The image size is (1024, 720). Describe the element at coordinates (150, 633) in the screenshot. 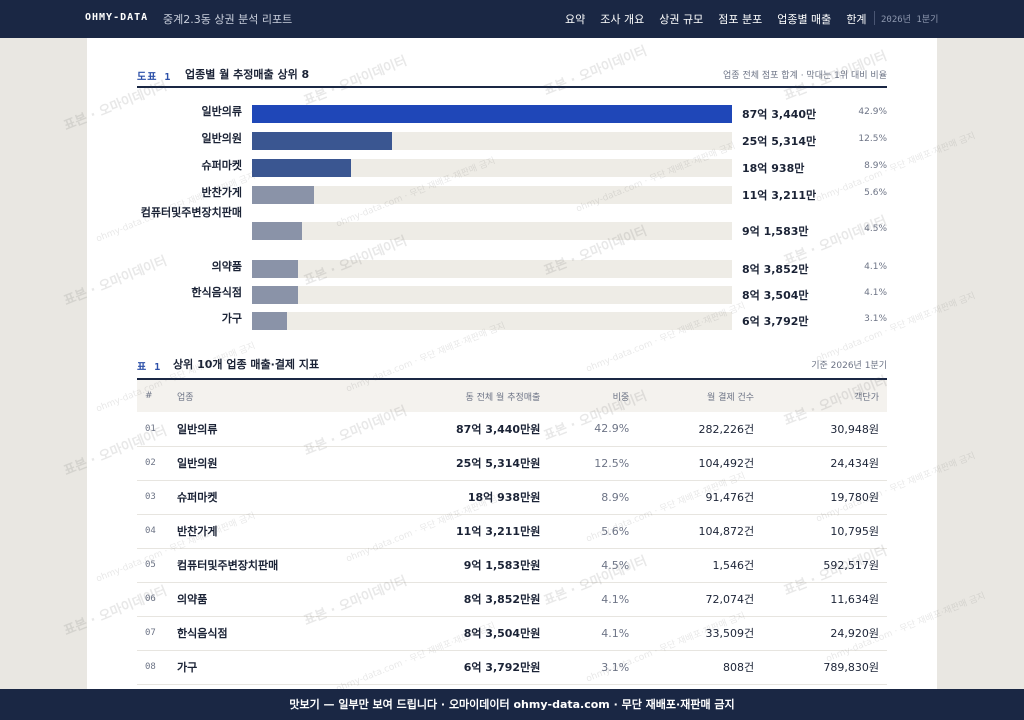

I see `cell-no: 07` at that location.